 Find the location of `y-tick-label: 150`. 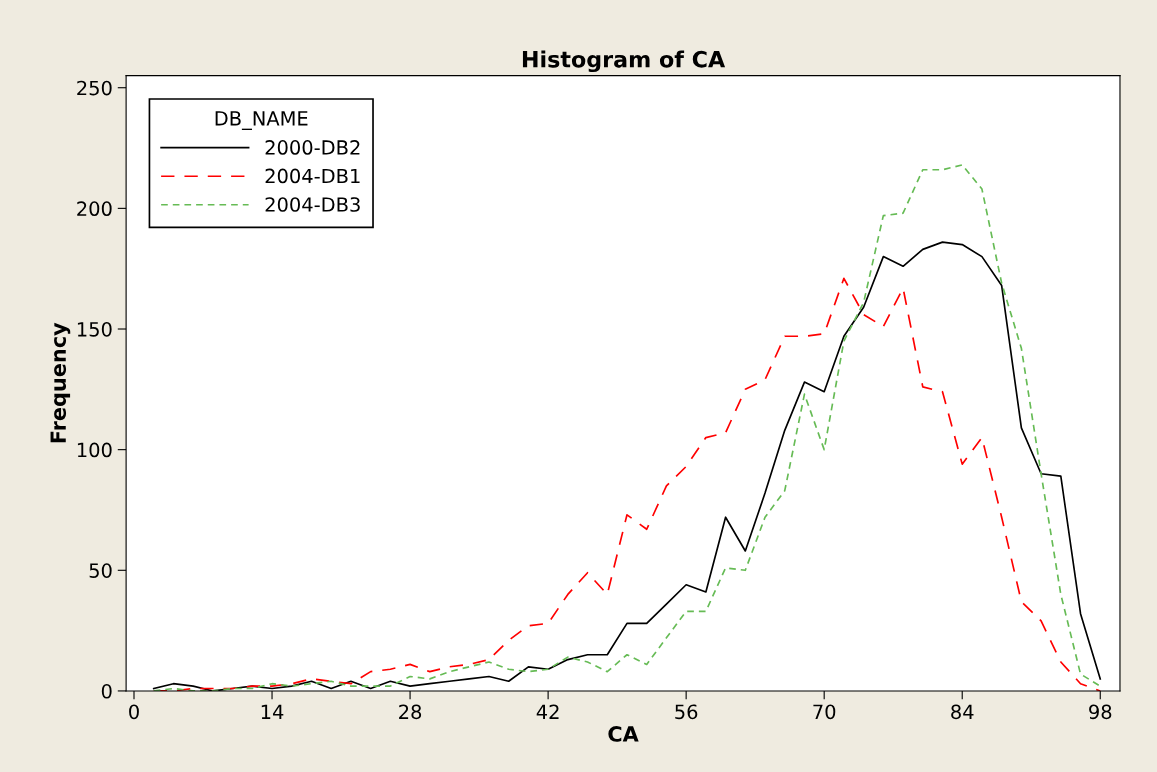

y-tick-label: 150 is located at coordinates (94, 329).